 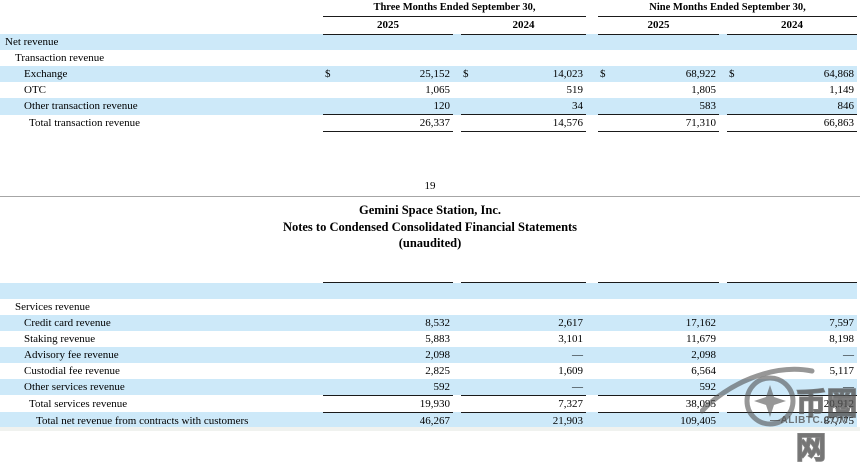 I want to click on row-label: Credit card revenue, so click(x=161, y=322).